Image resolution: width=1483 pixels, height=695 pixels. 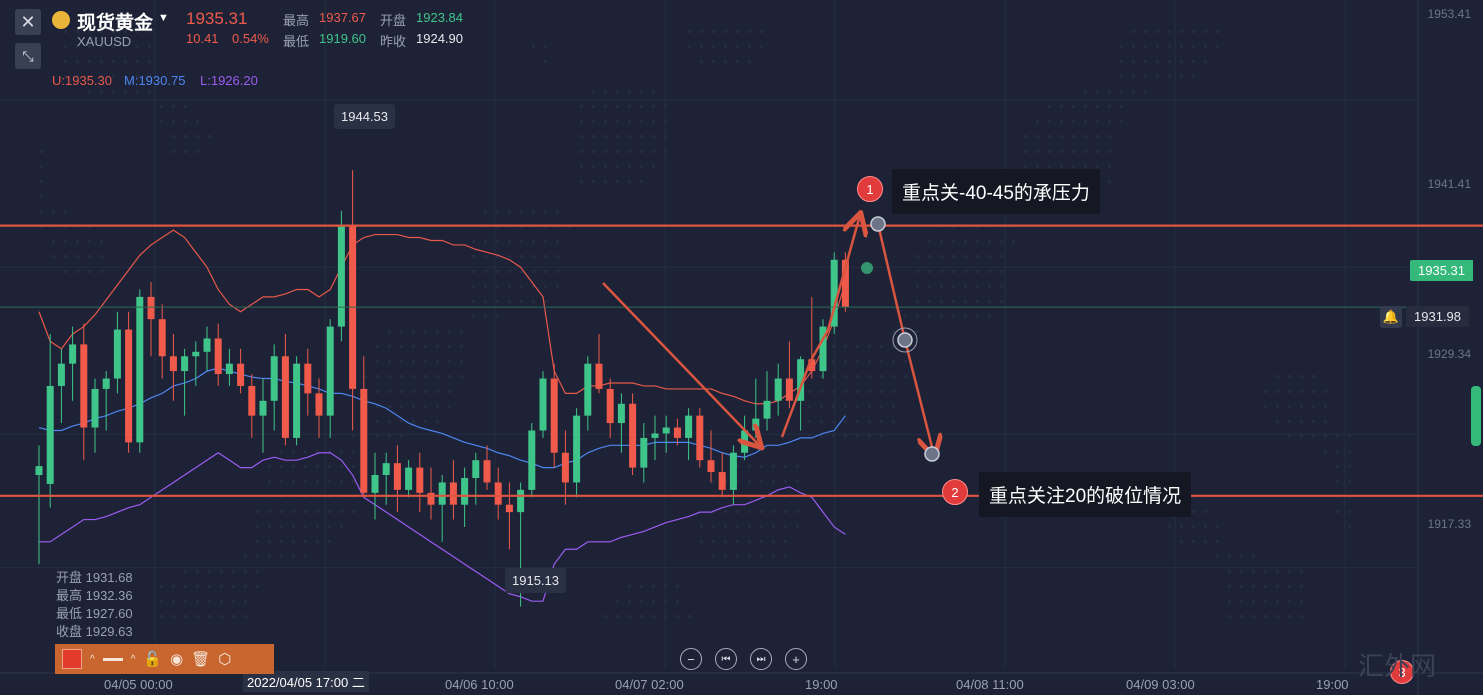 I want to click on symbol-name: 现货黄金, so click(x=115, y=23).